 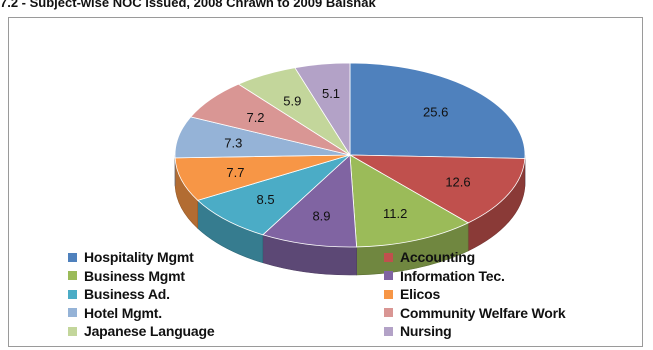 I want to click on legend-item: Community Welfare Work, so click(x=475, y=313).